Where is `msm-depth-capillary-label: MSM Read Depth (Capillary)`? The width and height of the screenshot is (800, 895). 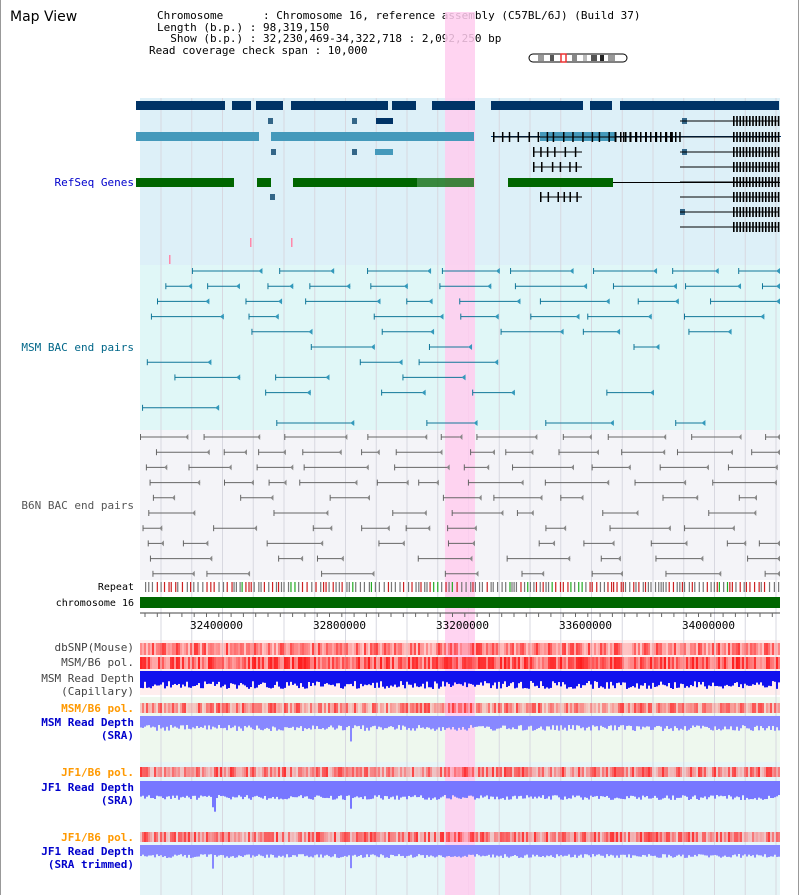 msm-depth-capillary-label: MSM Read Depth (Capillary) is located at coordinates (87, 685).